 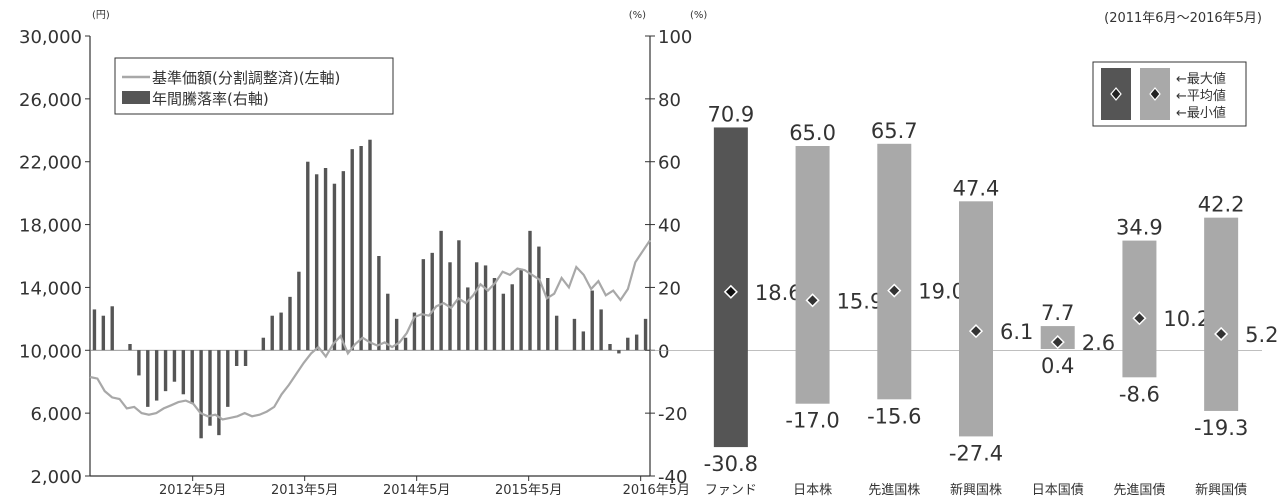 I want to click on legend-bar-label: 年間騰落率(右軸), so click(x=210, y=99).